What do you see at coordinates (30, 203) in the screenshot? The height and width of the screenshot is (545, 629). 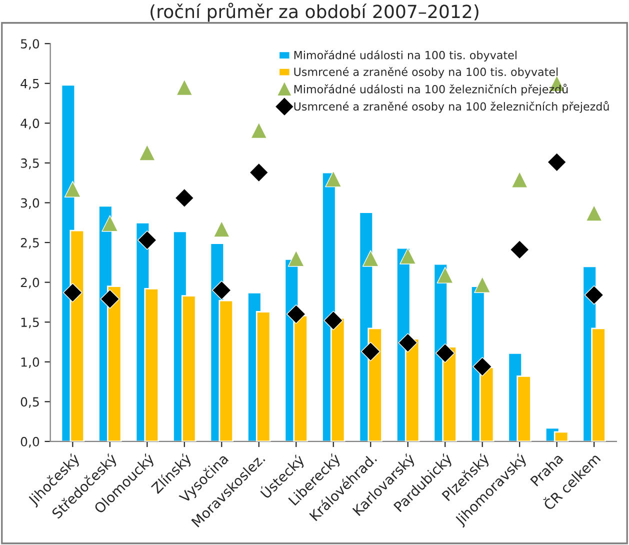 I see `y-tick-label: 3,0` at bounding box center [30, 203].